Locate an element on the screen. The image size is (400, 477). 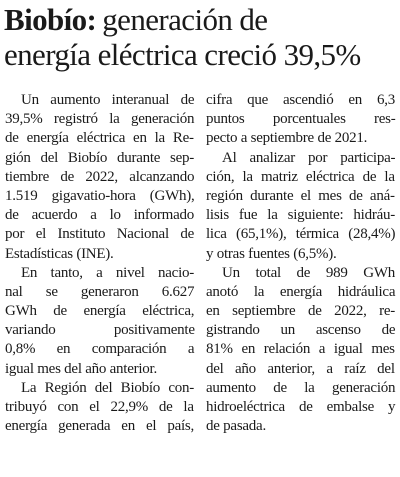
text-line: anotó la energía hidráulica is located at coordinates (301, 292).